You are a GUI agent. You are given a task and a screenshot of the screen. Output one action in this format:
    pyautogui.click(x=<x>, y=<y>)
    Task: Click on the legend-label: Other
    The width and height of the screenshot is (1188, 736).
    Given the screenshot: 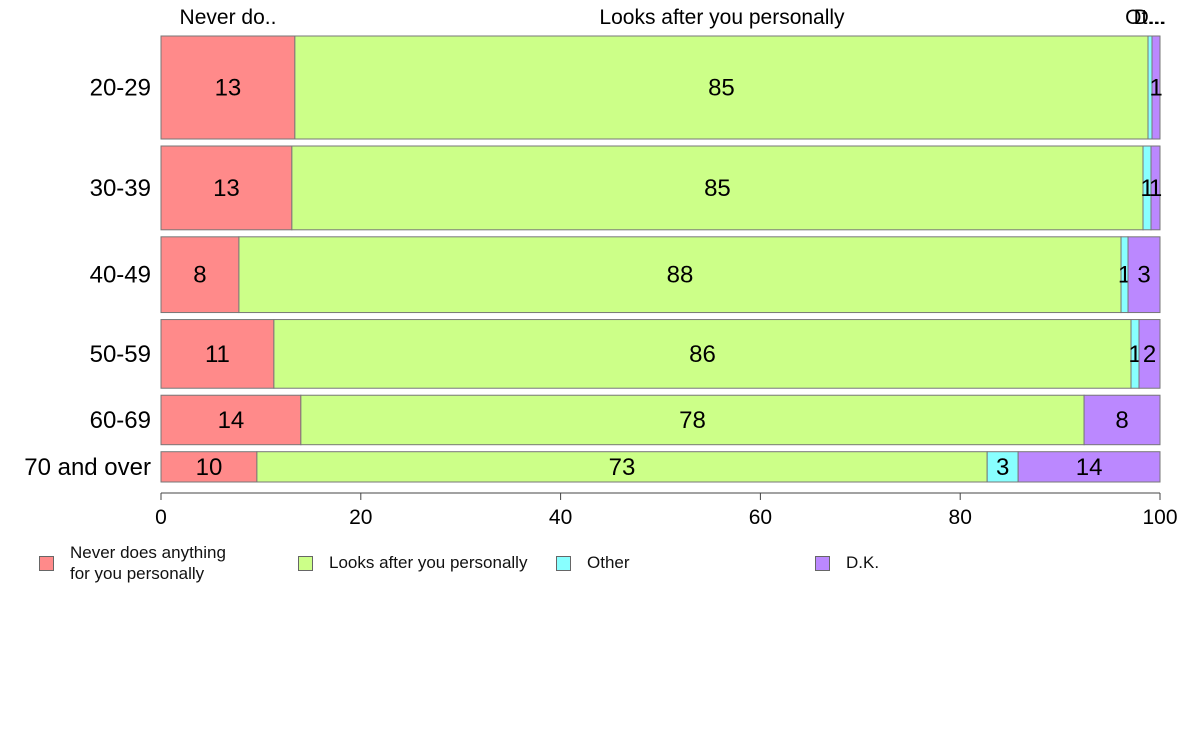 What is the action you would take?
    pyautogui.click(x=608, y=562)
    